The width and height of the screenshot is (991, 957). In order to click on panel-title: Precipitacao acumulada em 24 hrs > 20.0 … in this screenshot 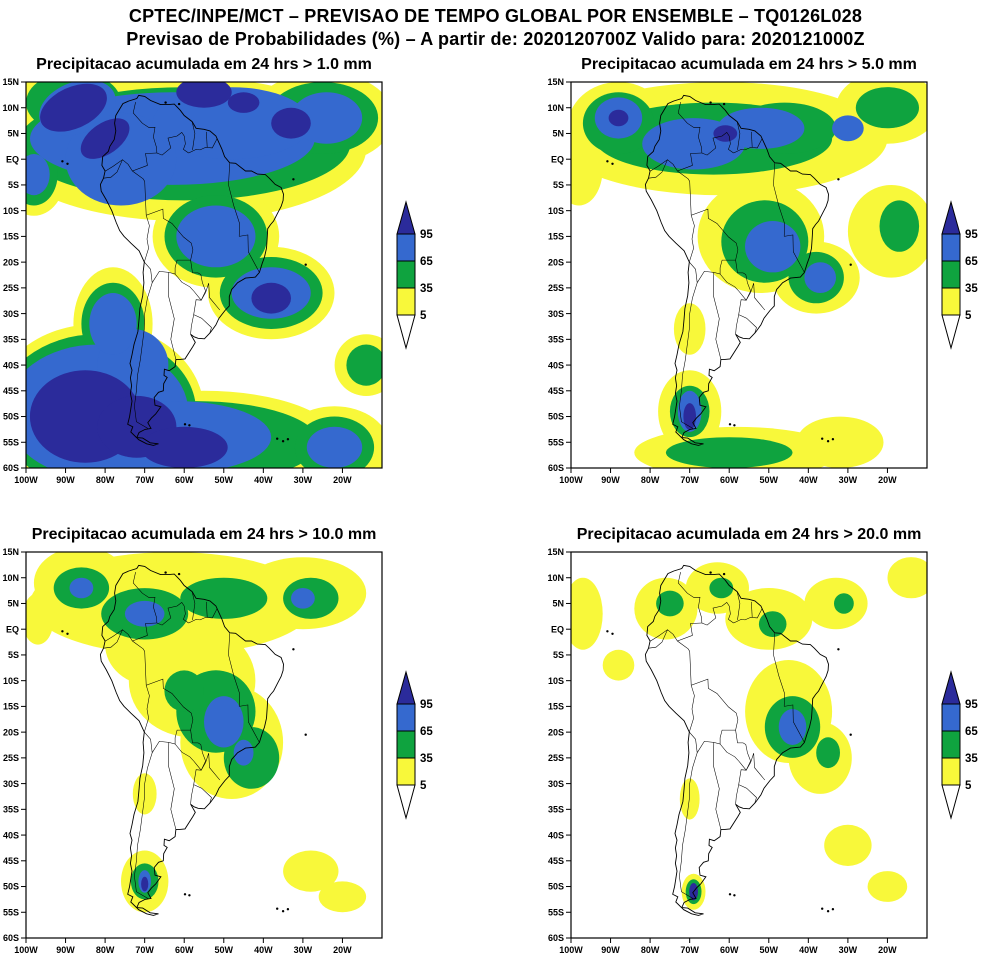, I will do `click(749, 534)`.